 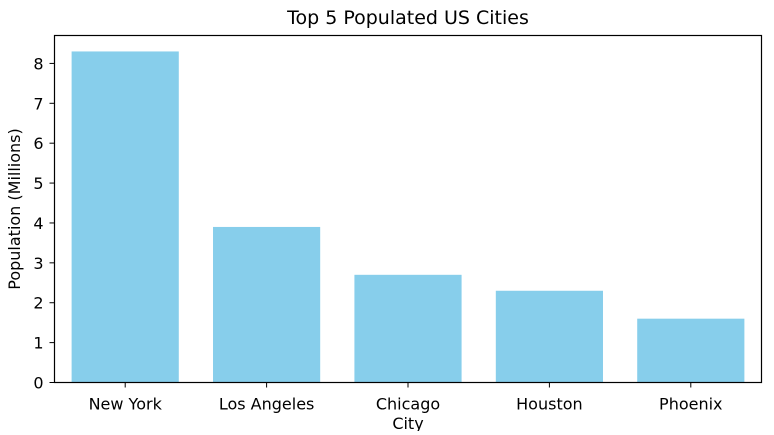 What do you see at coordinates (267, 404) in the screenshot?
I see `x-tick-label: Los Angeles` at bounding box center [267, 404].